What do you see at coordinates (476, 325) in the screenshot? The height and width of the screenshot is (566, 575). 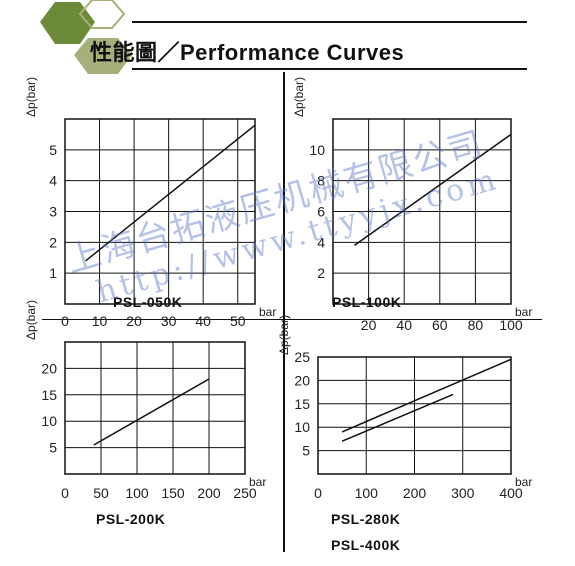 I see `x-tick-label: 80` at bounding box center [476, 325].